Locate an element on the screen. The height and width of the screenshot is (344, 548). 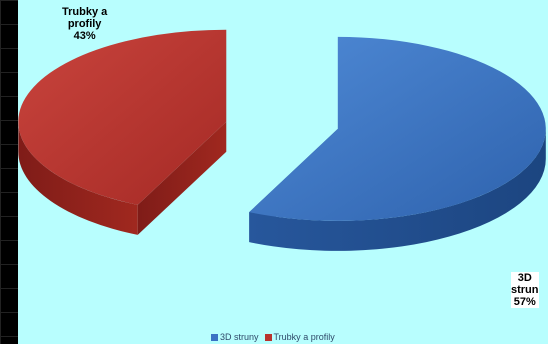
data-label-line: 3D is located at coordinates (524, 278).